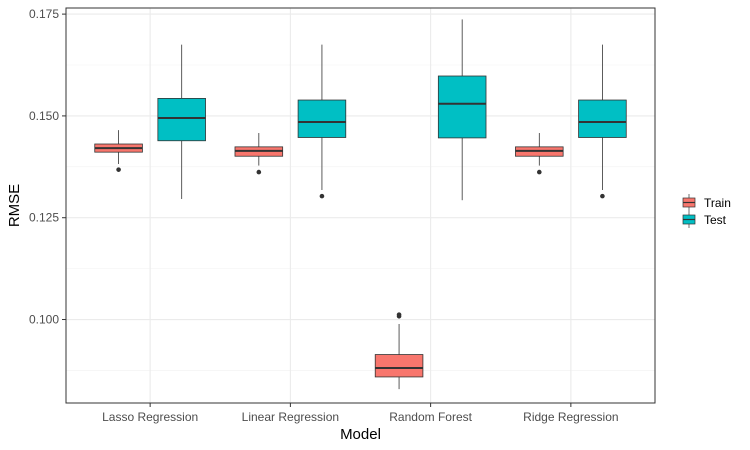  I want to click on y-tick-label: 0.100, so click(44, 320).